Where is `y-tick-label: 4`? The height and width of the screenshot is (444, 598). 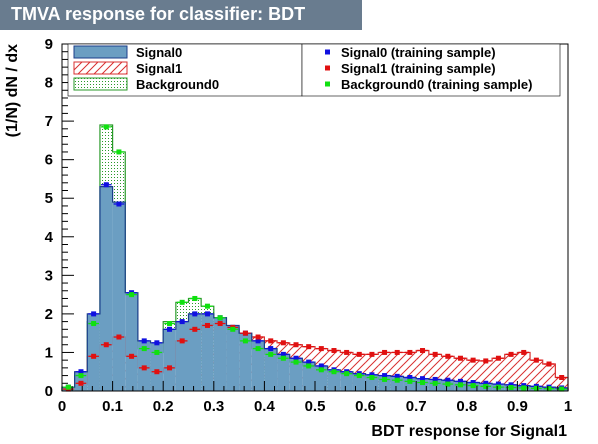 y-tick-label: 4 is located at coordinates (49, 237).